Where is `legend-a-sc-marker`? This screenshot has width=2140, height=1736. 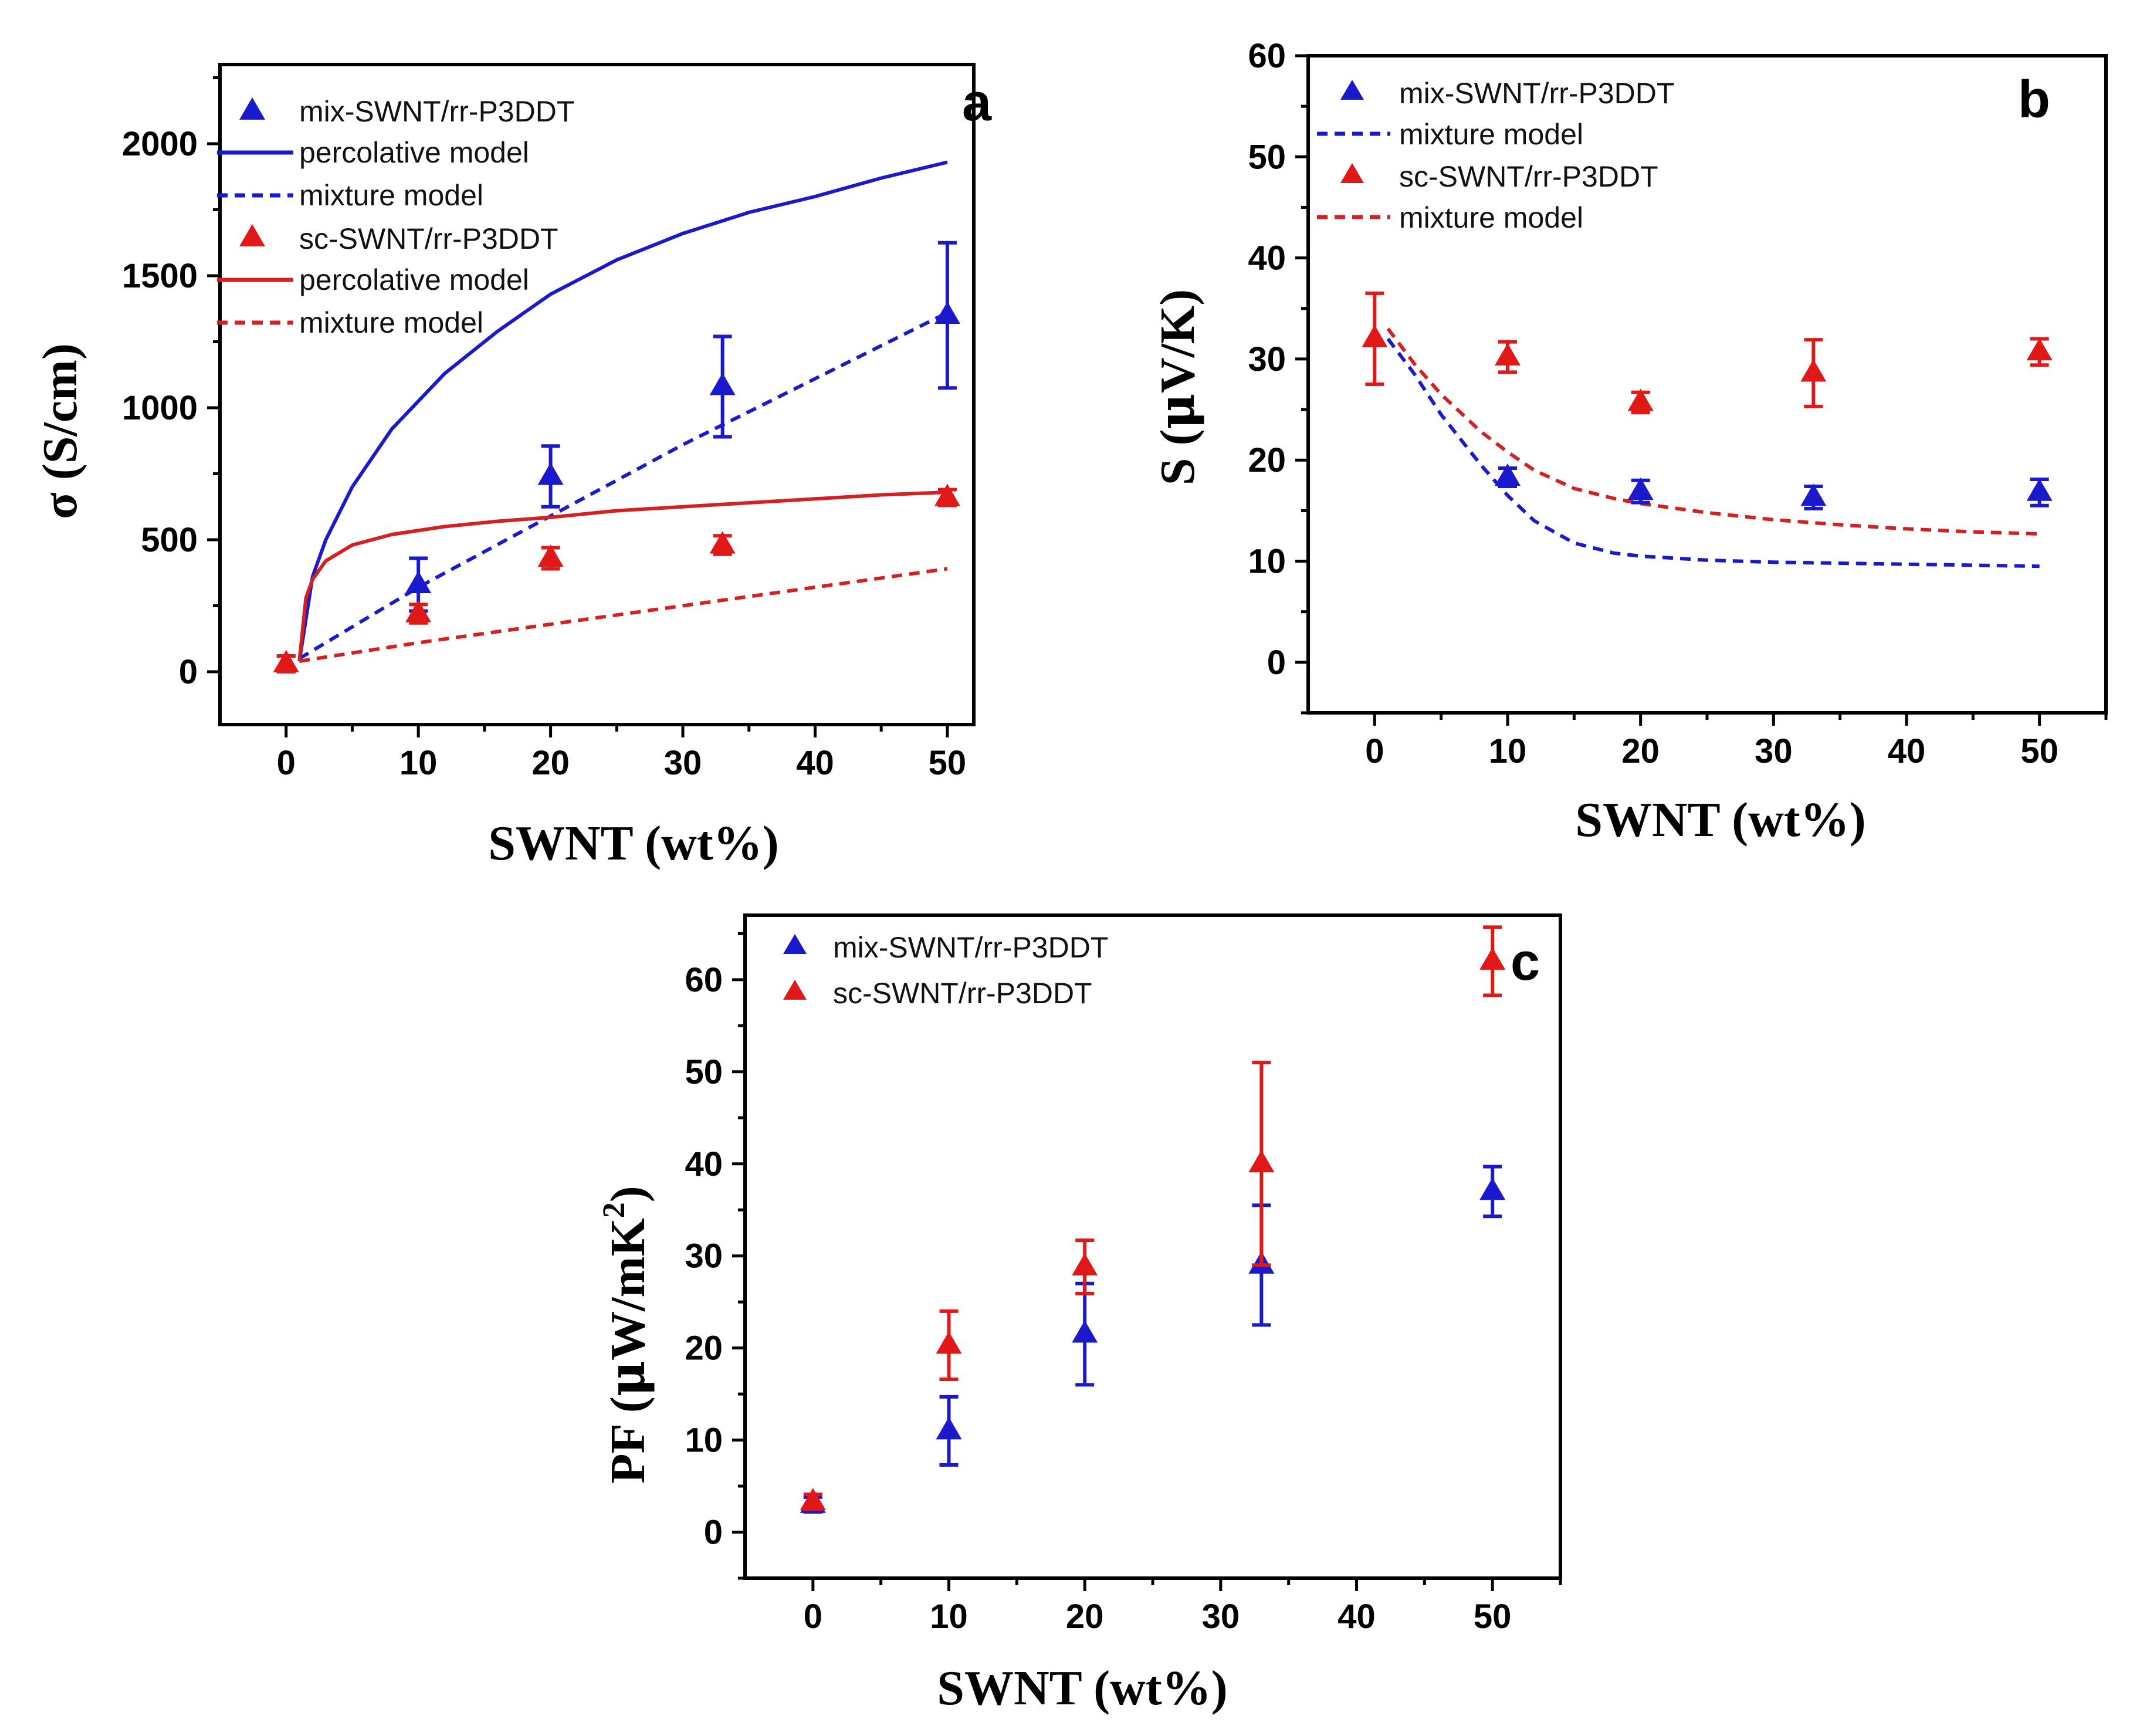
legend-a-sc-marker is located at coordinates (252, 235).